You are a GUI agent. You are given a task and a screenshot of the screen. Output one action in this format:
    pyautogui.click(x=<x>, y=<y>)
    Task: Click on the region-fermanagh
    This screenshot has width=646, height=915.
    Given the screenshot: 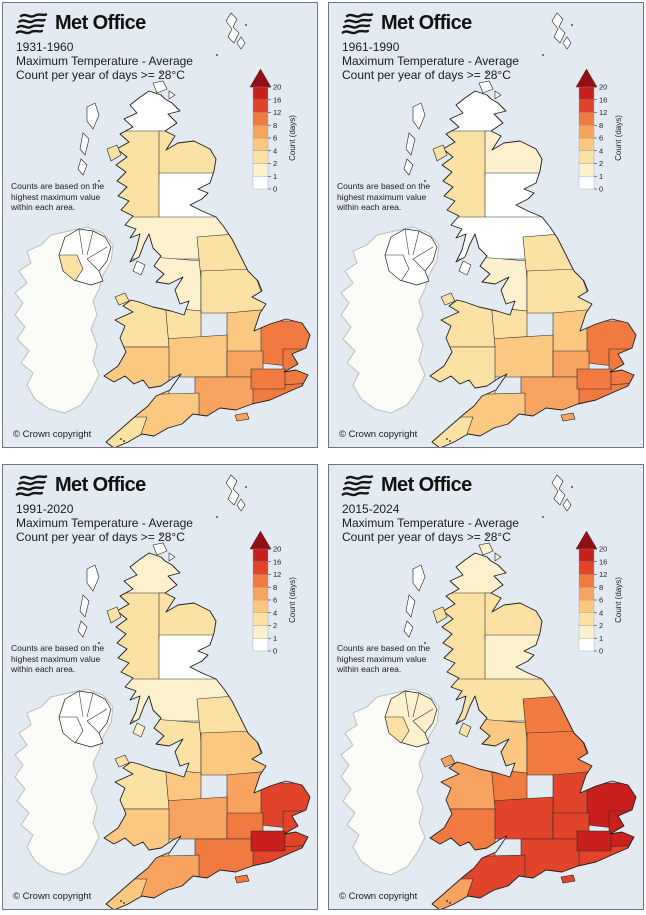 What is the action you would take?
    pyautogui.click(x=71, y=268)
    